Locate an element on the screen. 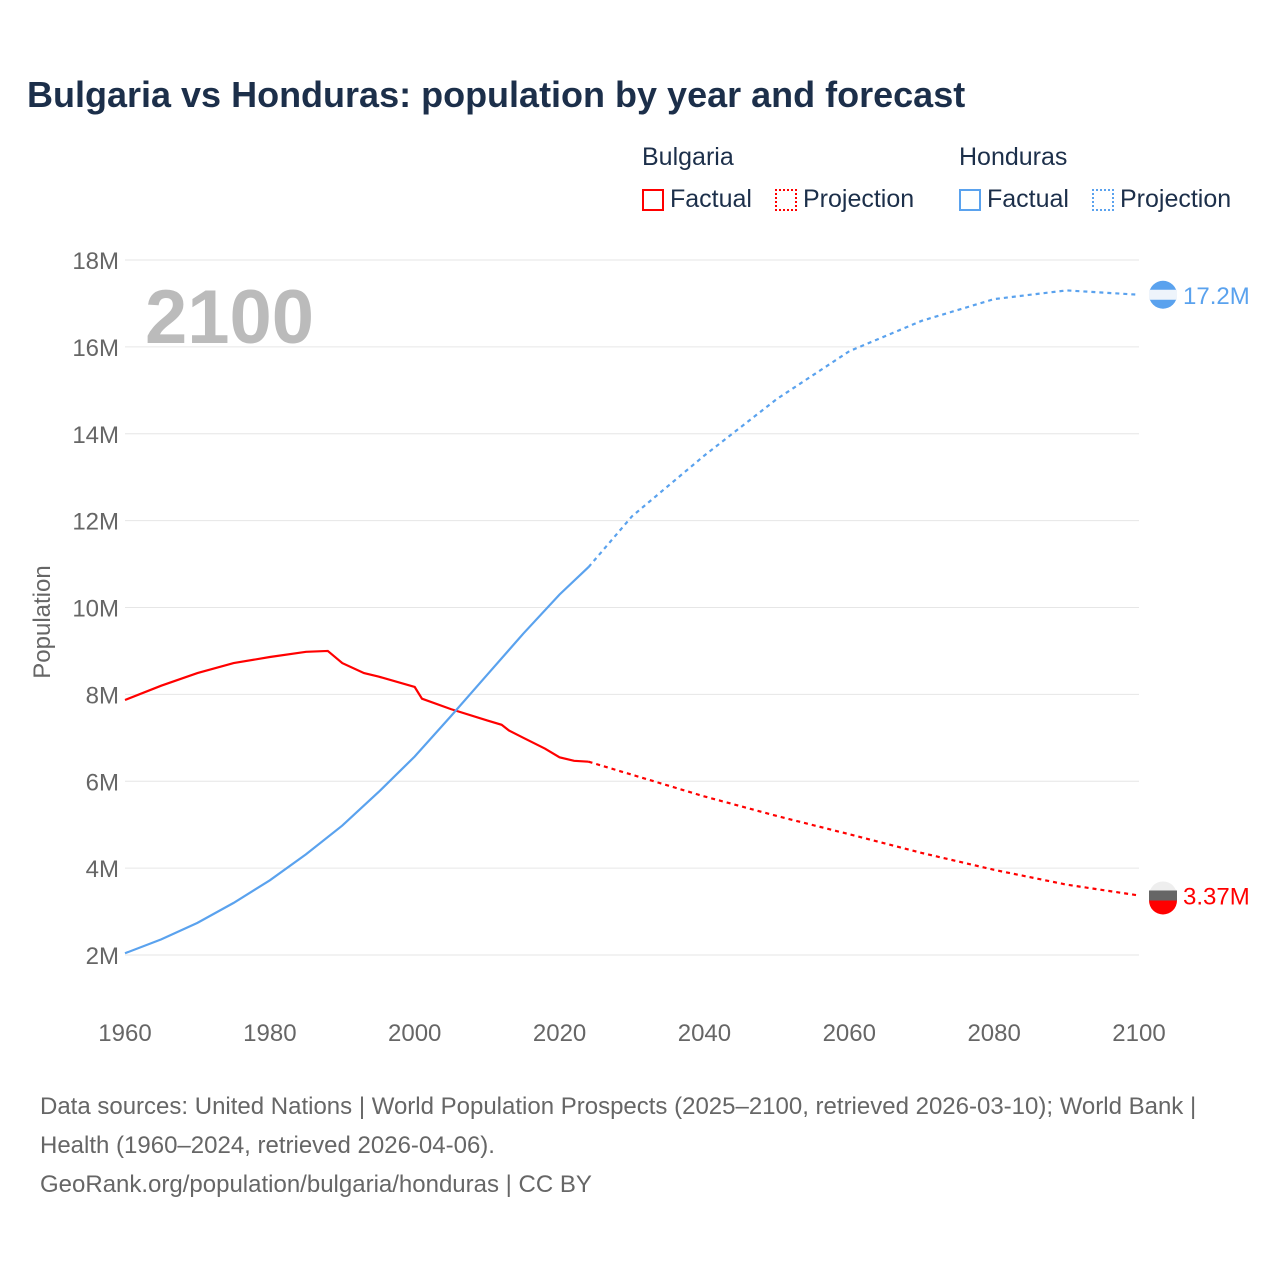 The width and height of the screenshot is (1280, 1280). legend-honduras-projection: Projection is located at coordinates (1161, 199).